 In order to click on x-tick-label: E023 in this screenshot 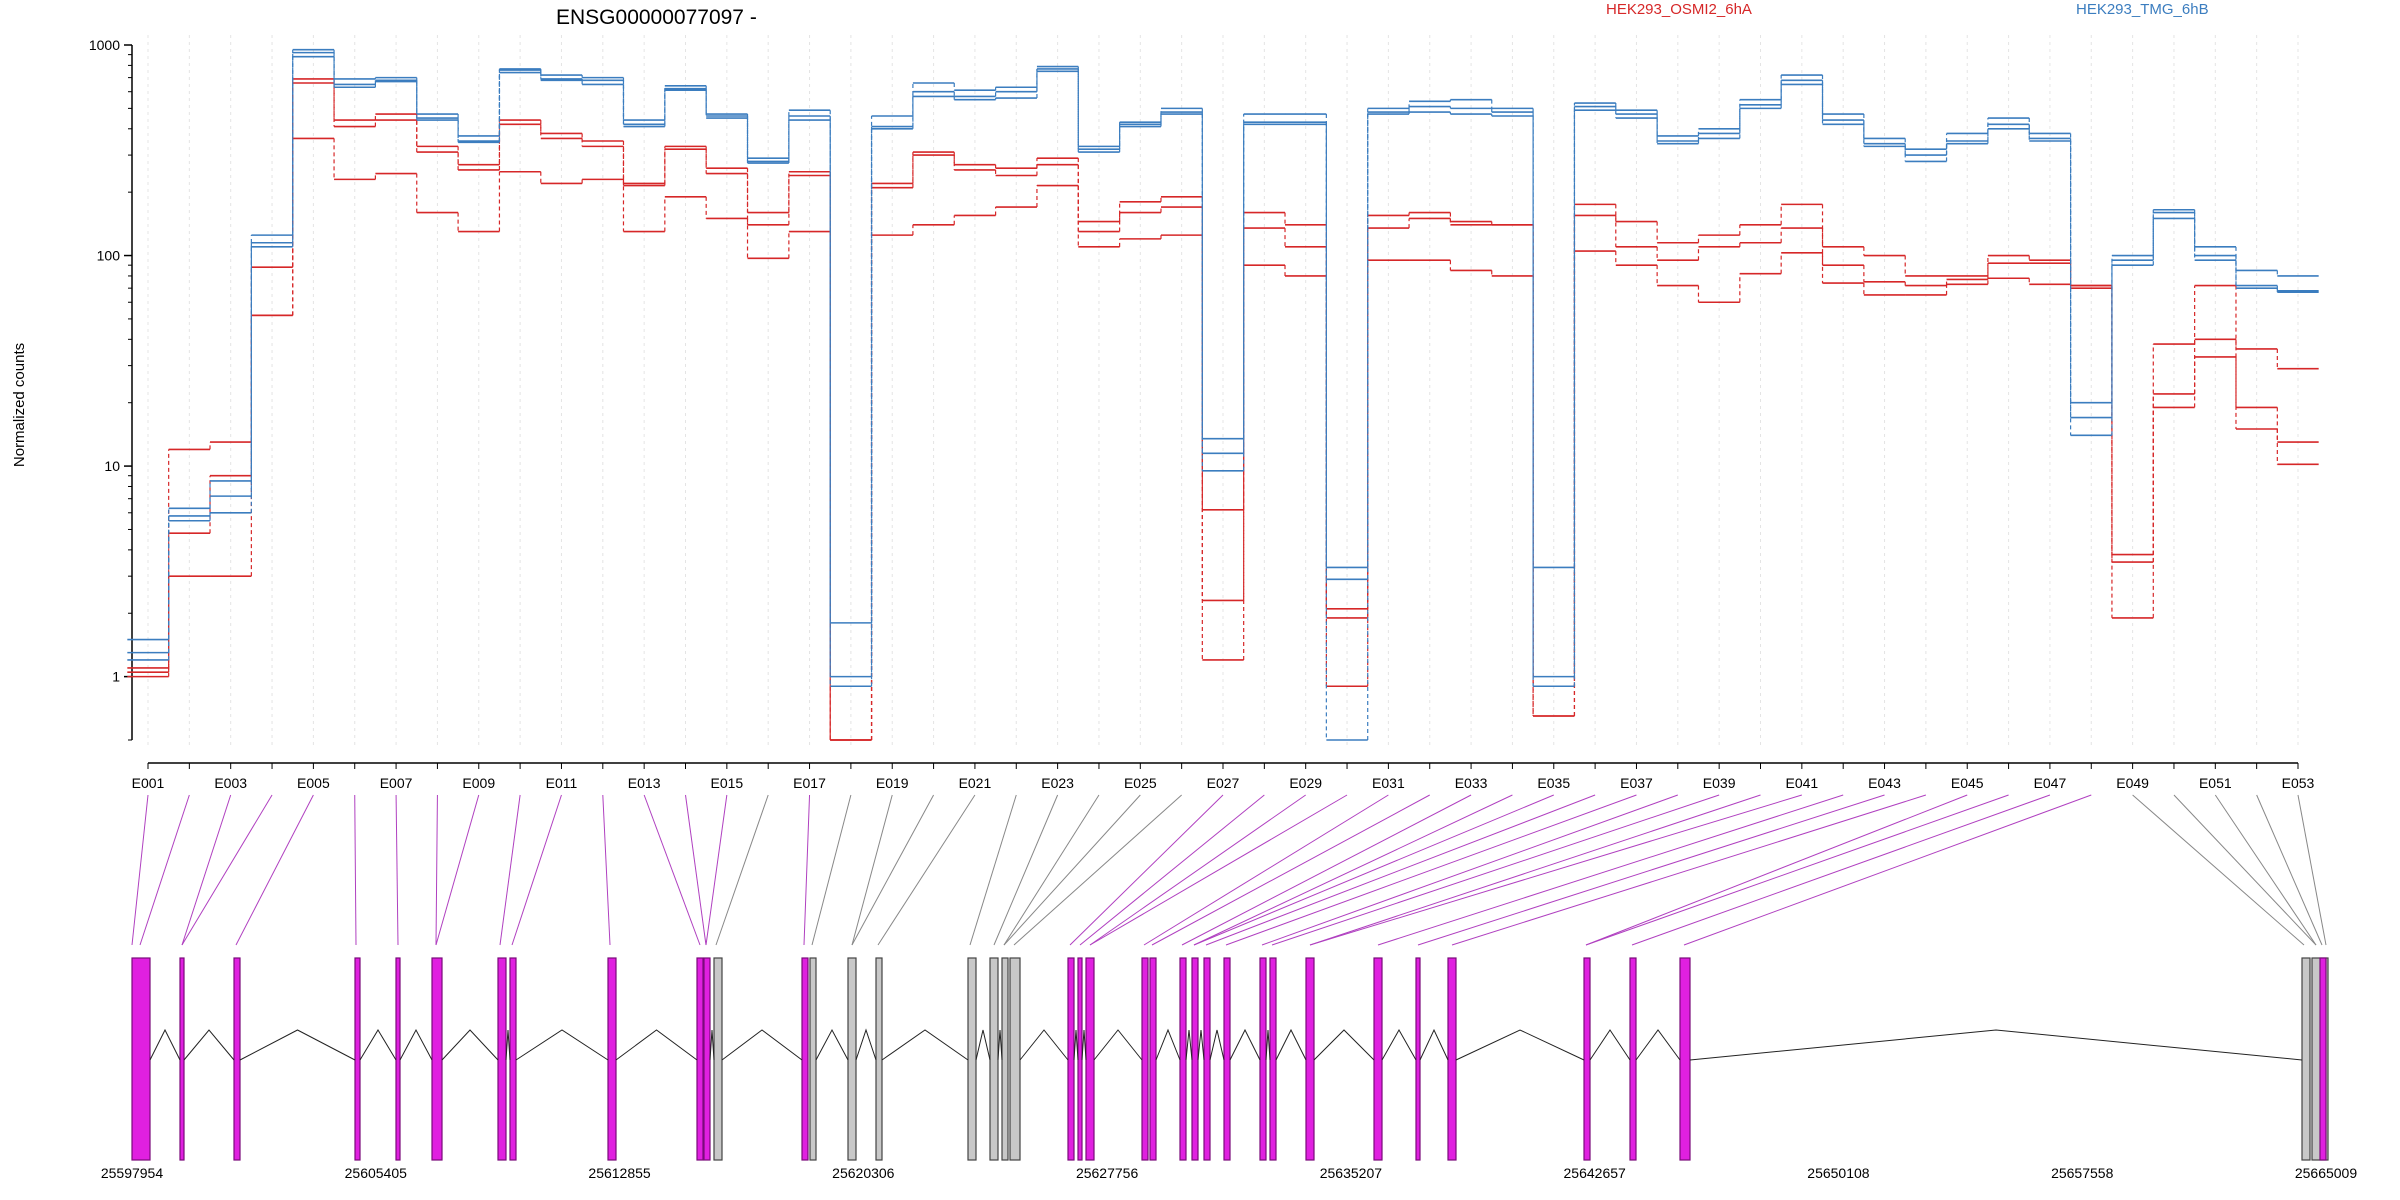, I will do `click(1057, 783)`.